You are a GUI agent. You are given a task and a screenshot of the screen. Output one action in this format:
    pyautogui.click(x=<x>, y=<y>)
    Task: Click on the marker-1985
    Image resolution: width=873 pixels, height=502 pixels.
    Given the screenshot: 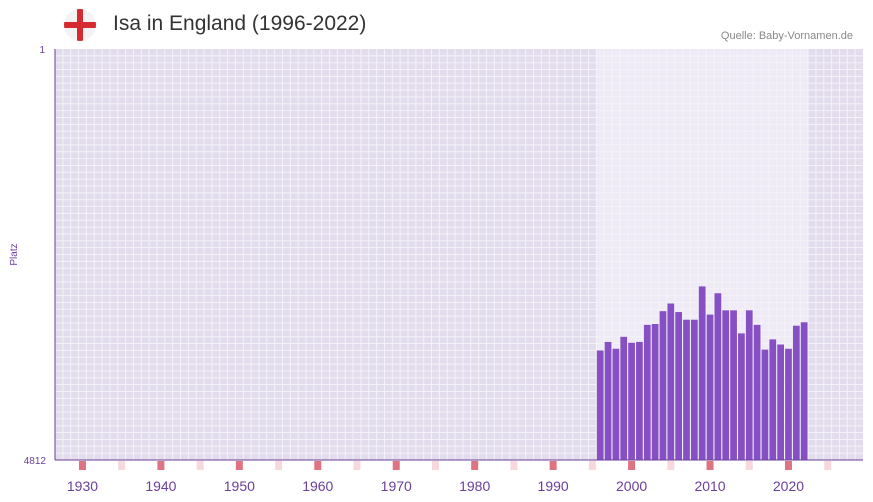 What is the action you would take?
    pyautogui.click(x=514, y=465)
    